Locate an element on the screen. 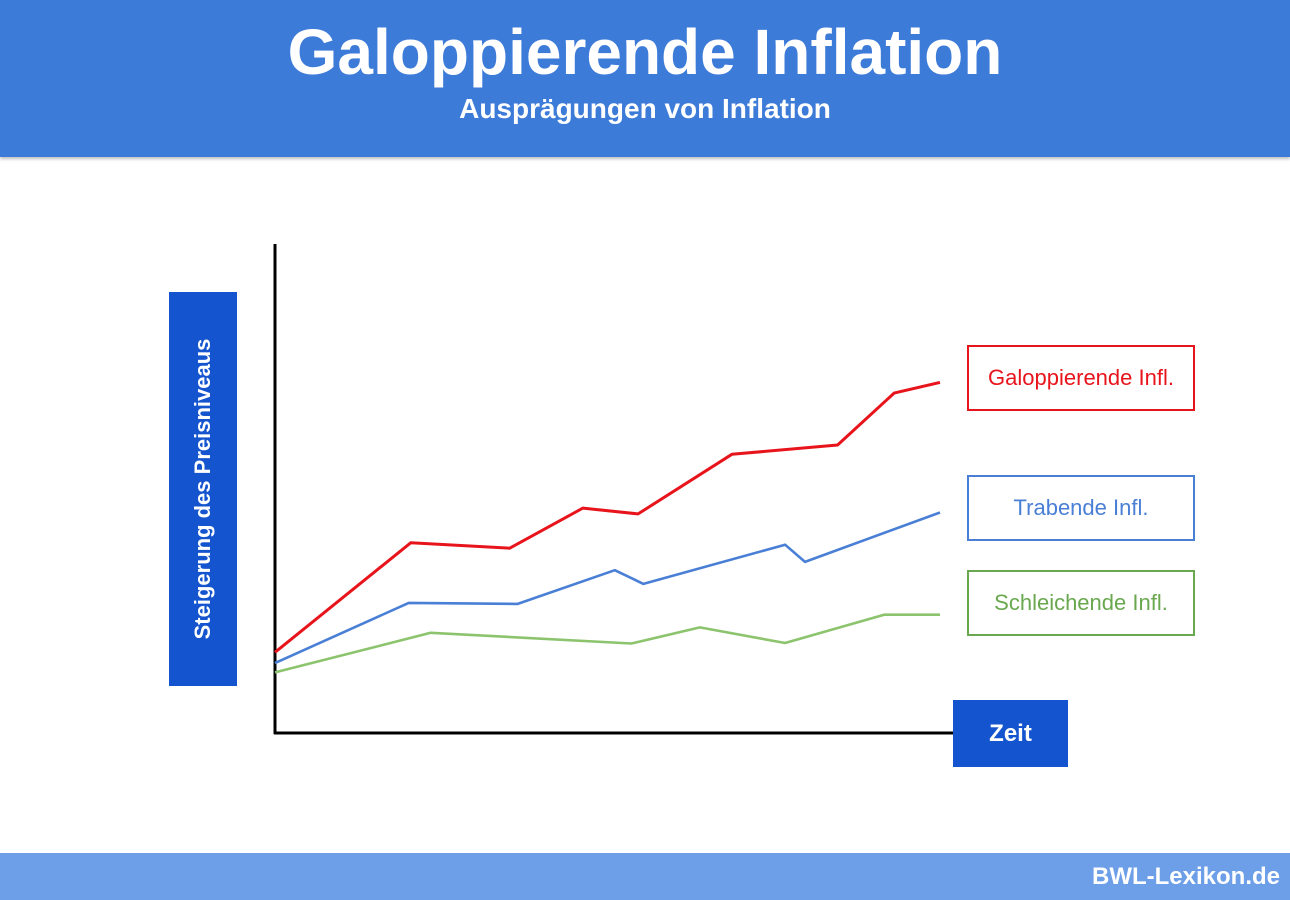 The height and width of the screenshot is (900, 1290). footer-brand: BWL-Lexikon.de is located at coordinates (1185, 876).